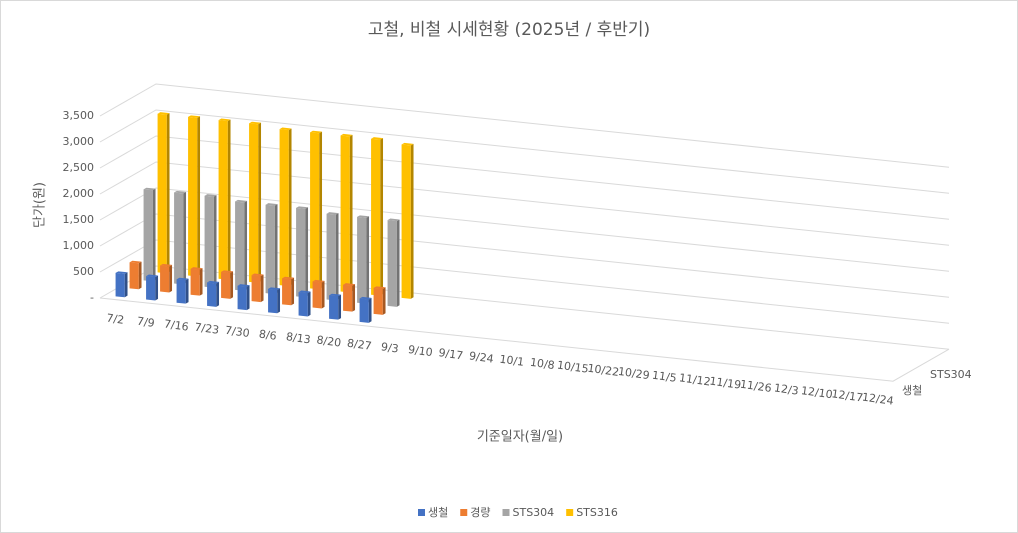 The width and height of the screenshot is (1018, 533). I want to click on x-tick-label: 7/2, so click(115, 318).